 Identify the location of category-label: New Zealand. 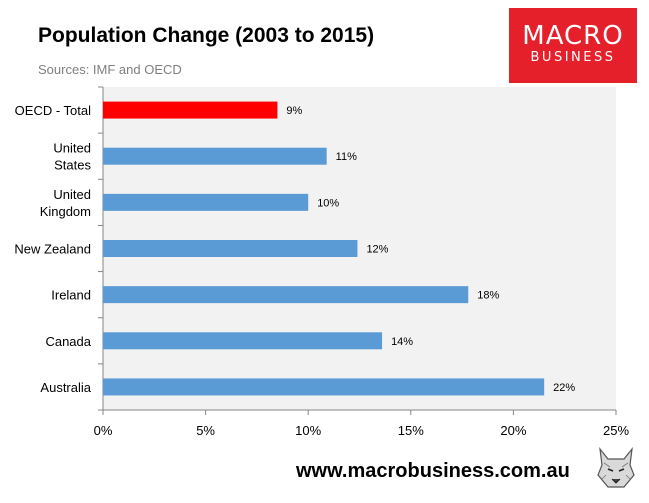
(52, 249).